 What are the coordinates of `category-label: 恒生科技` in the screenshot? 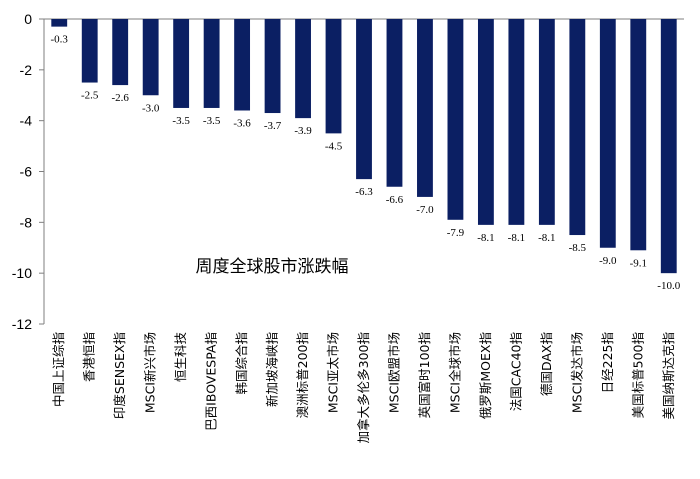 It's located at (180, 357).